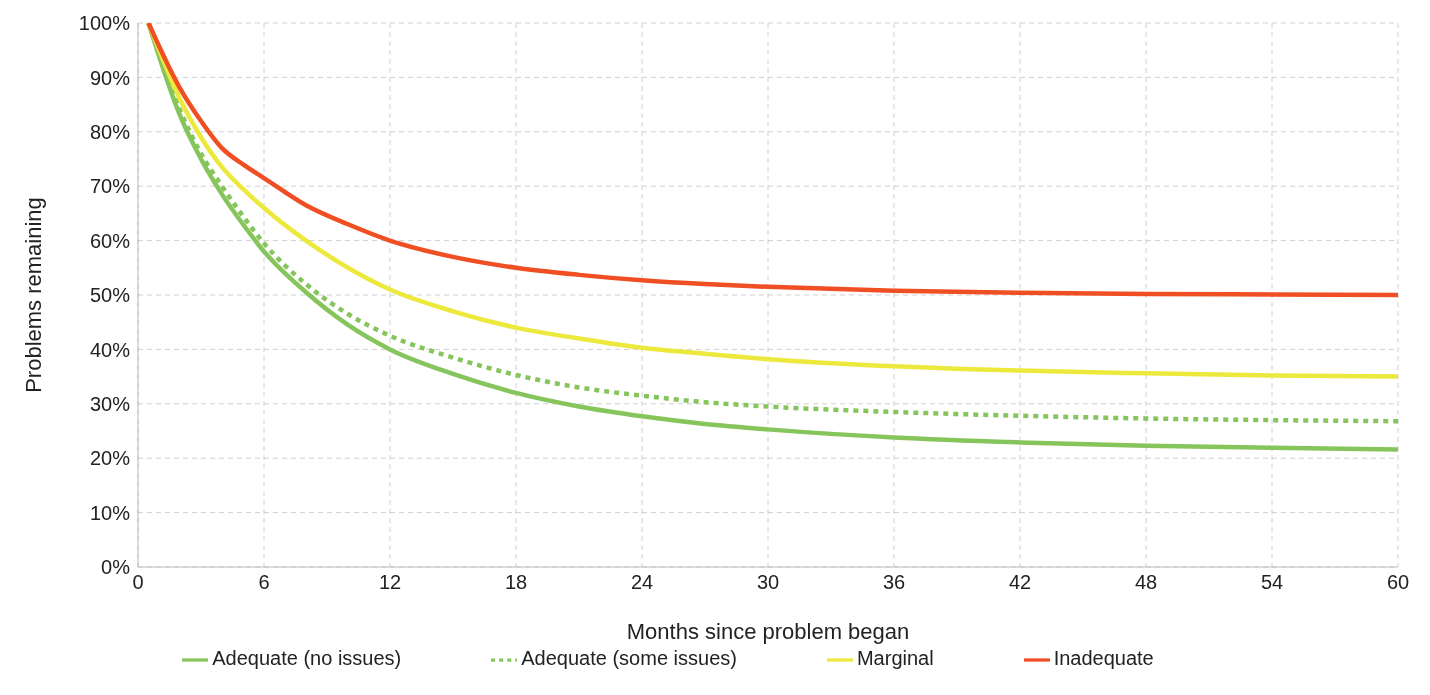 This screenshot has width=1430, height=695. I want to click on y-tick-label: 10%, so click(110, 512).